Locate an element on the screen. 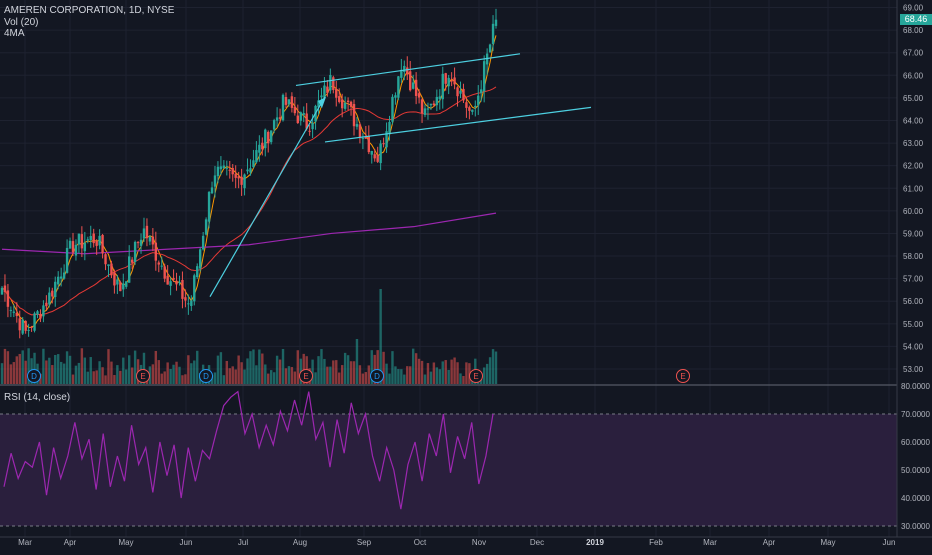 The height and width of the screenshot is (555, 932). price-tick-label: 59.00 is located at coordinates (913, 233).